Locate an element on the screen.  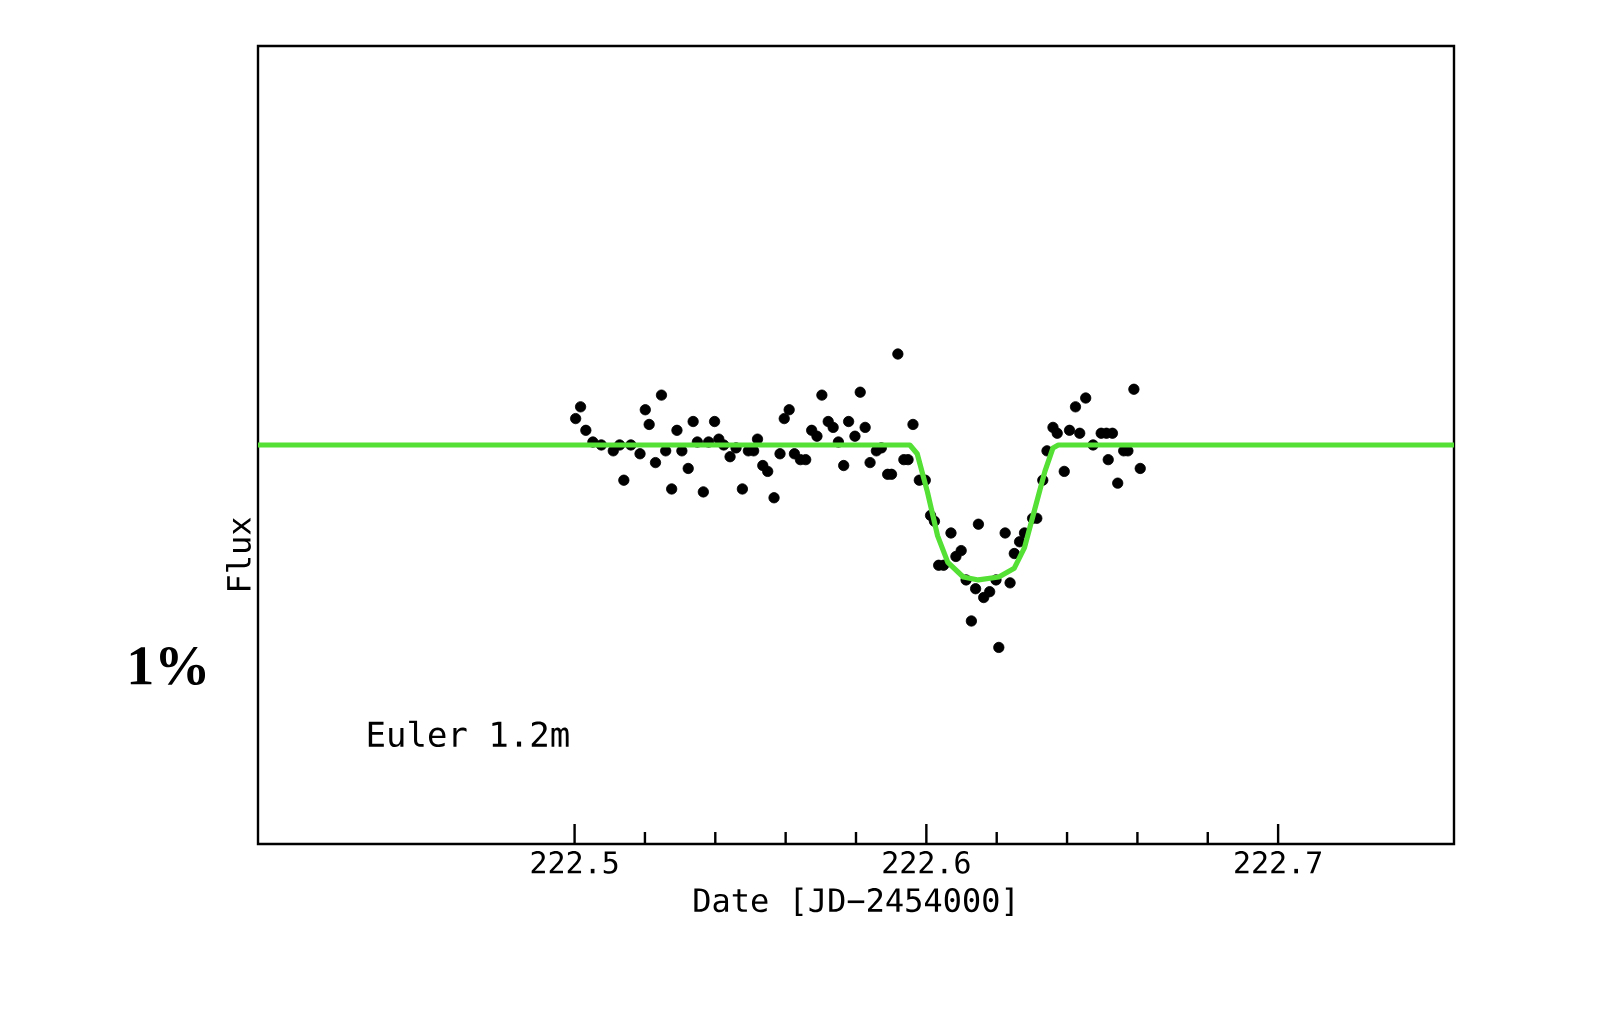
x-axis-title: Date [JD−2454000] is located at coordinates (853, 901).